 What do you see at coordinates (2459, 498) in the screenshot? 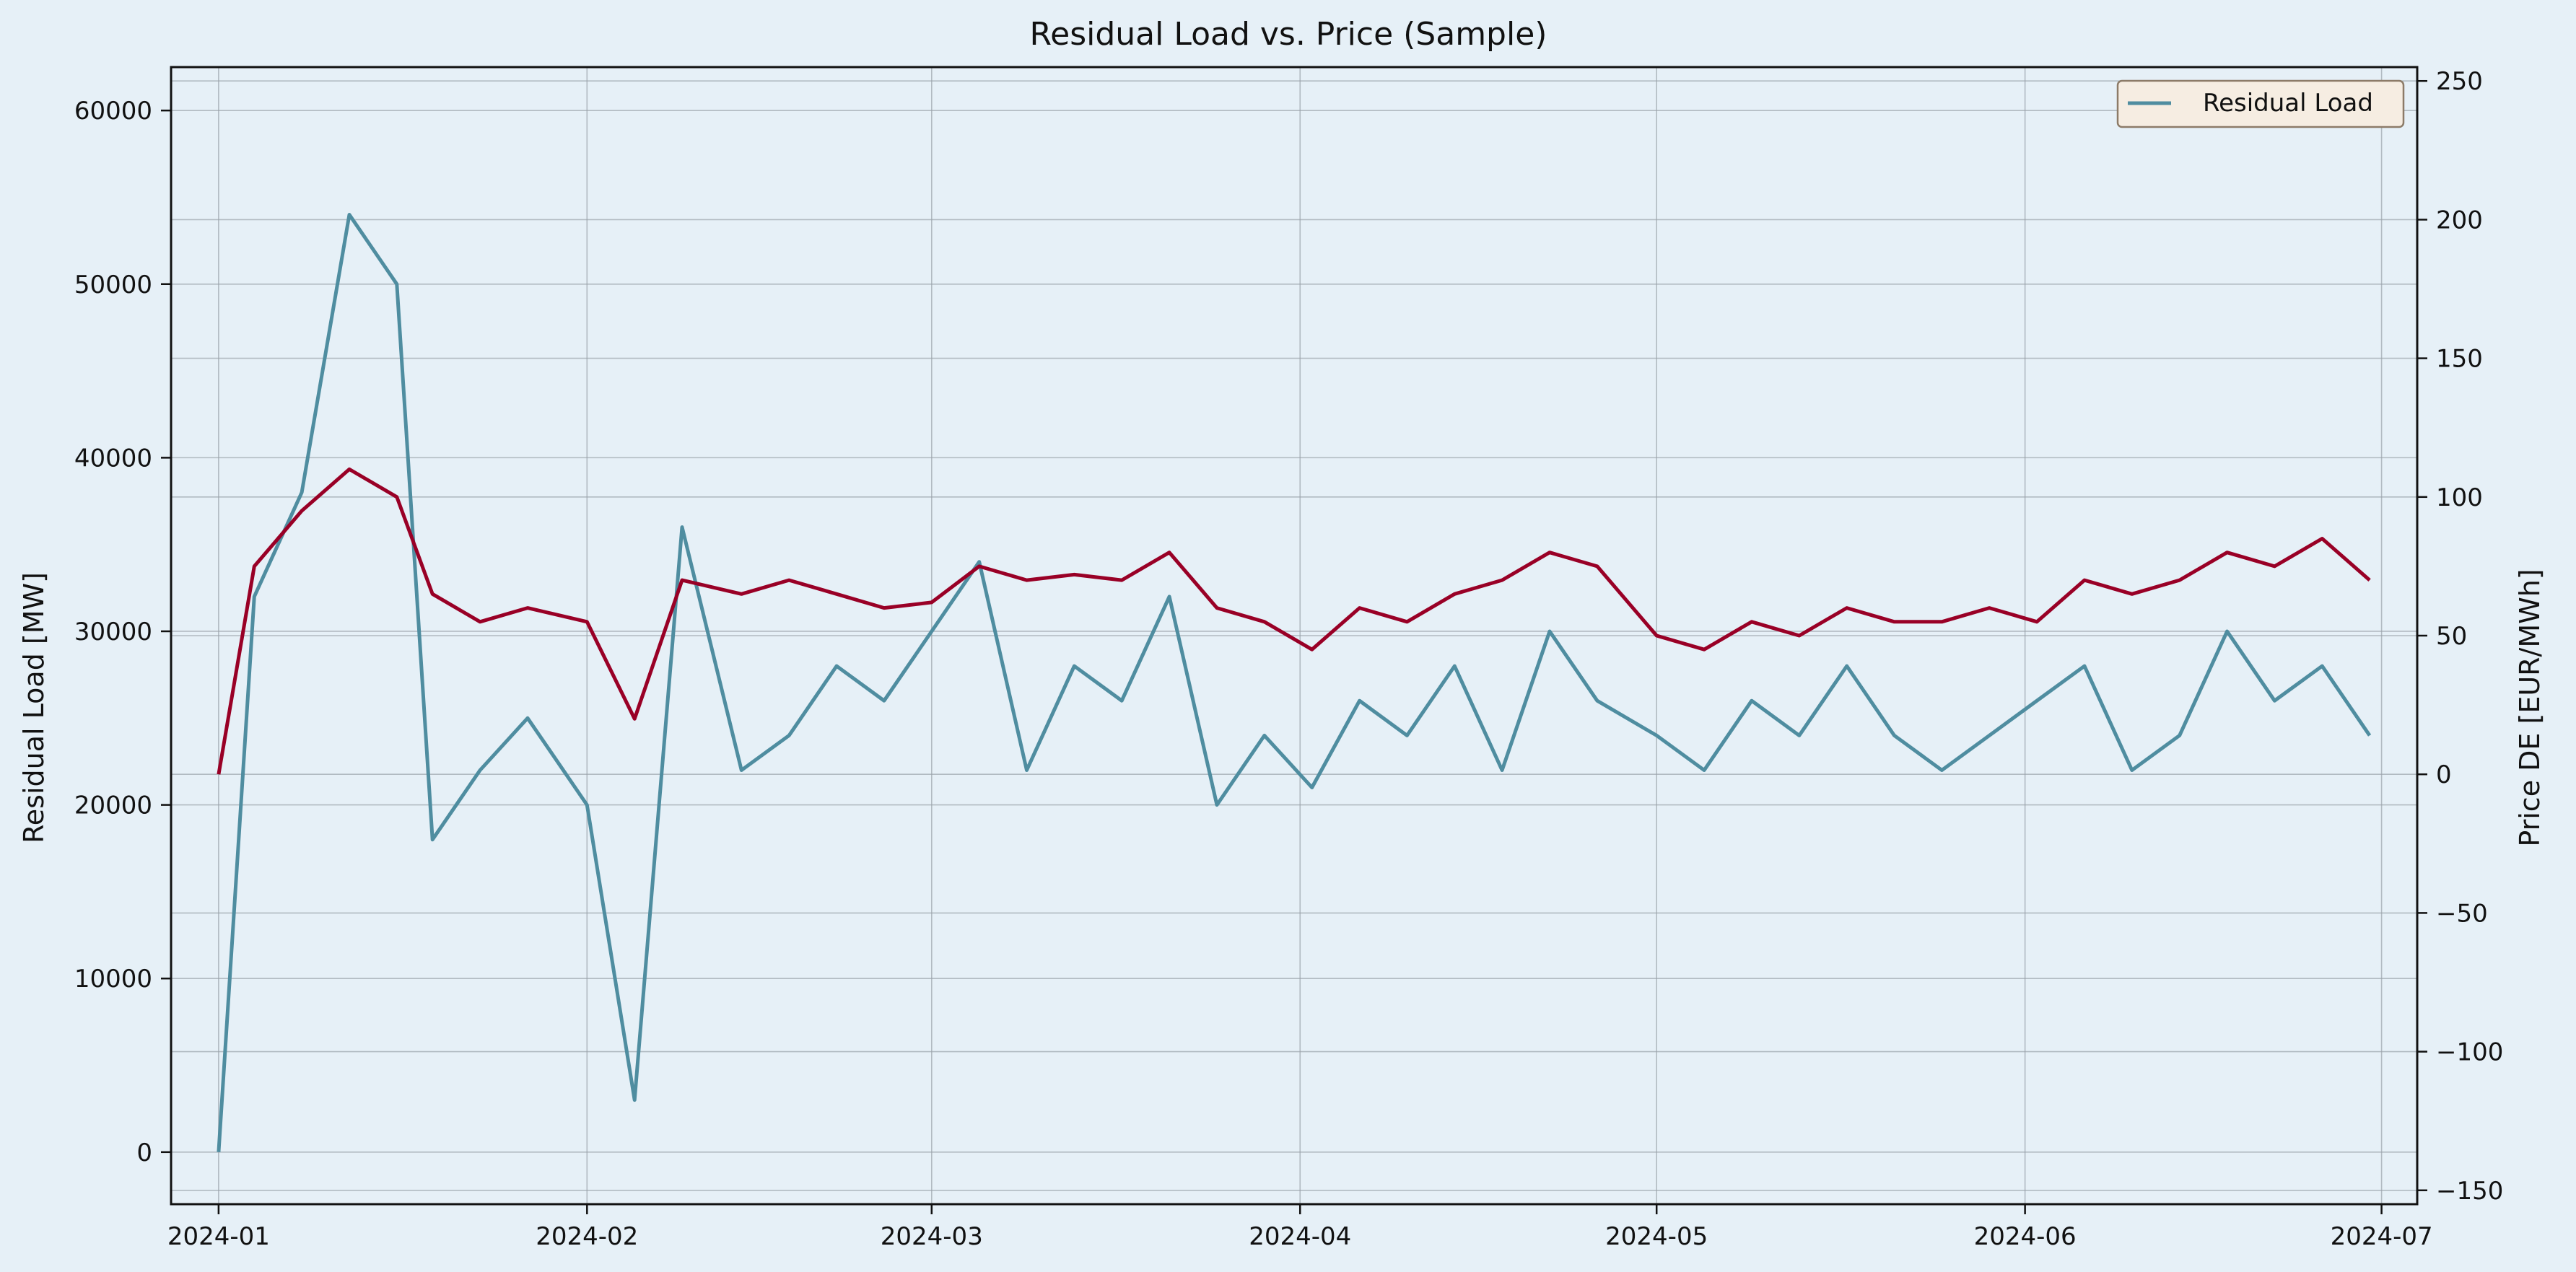
I see `y-right-tick-label-5: 100` at bounding box center [2459, 498].